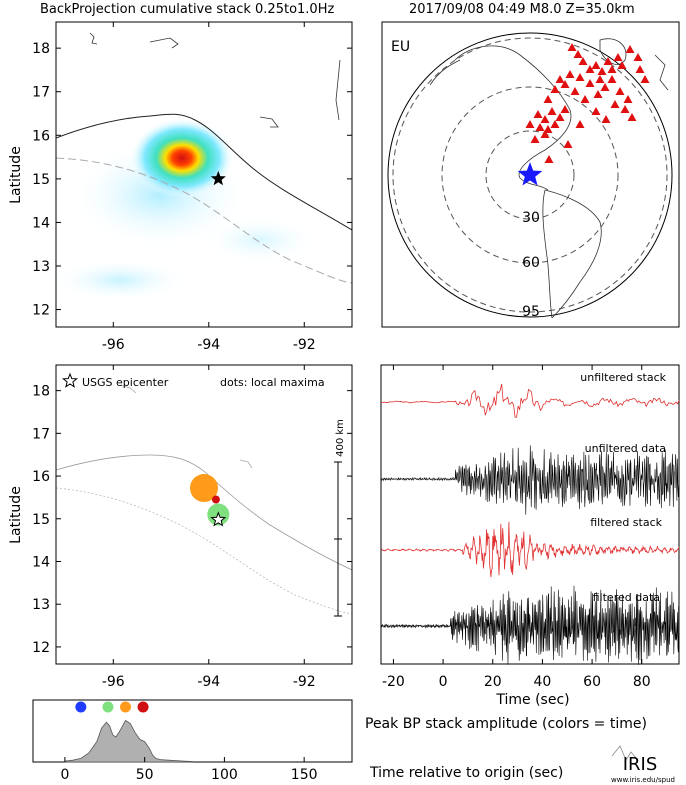 This screenshot has width=686, height=785. What do you see at coordinates (400, 47) in the screenshot?
I see `globe-label: EU` at bounding box center [400, 47].